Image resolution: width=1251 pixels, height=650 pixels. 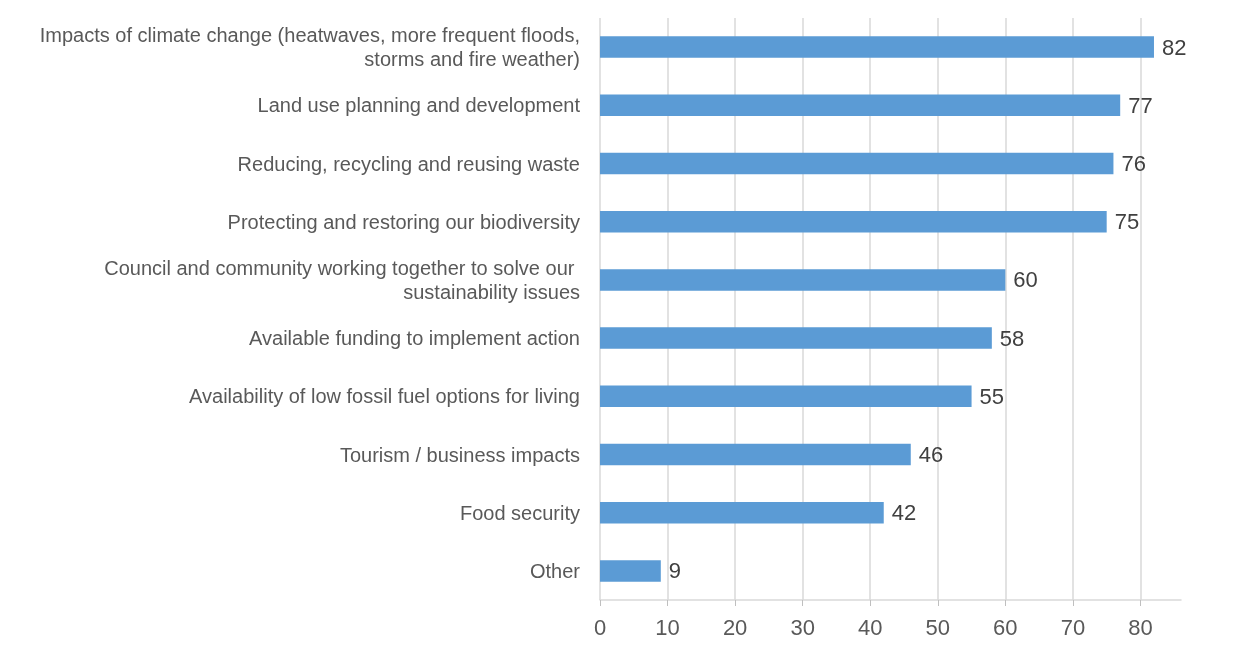 I want to click on data-label: 82, so click(x=1174, y=47).